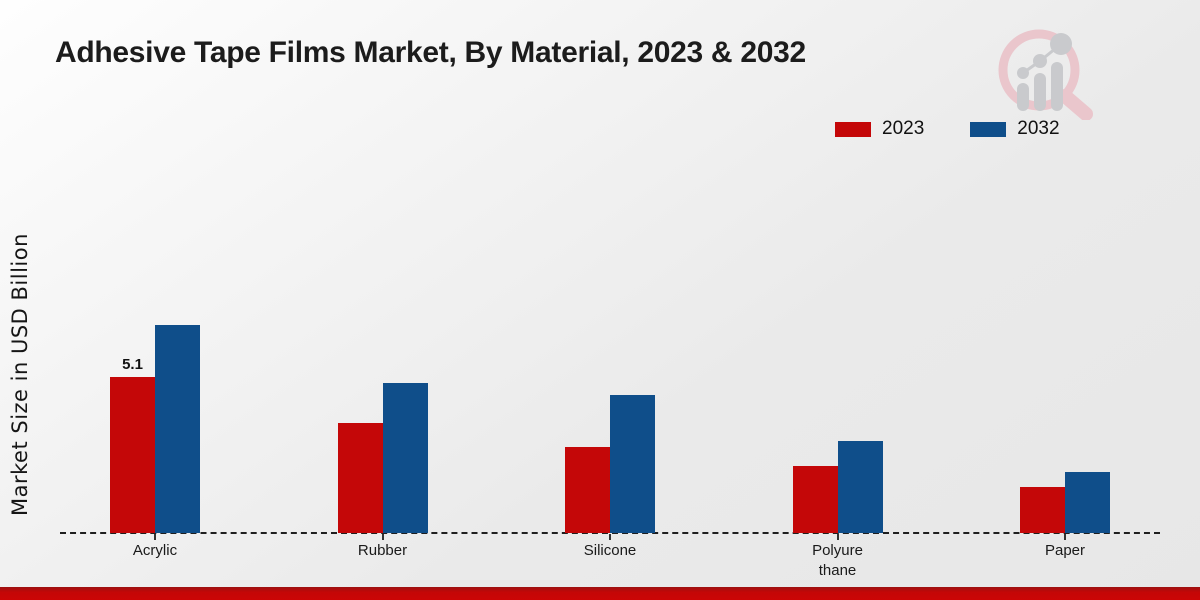  I want to click on bar-2032-polyurethane, so click(860, 487).